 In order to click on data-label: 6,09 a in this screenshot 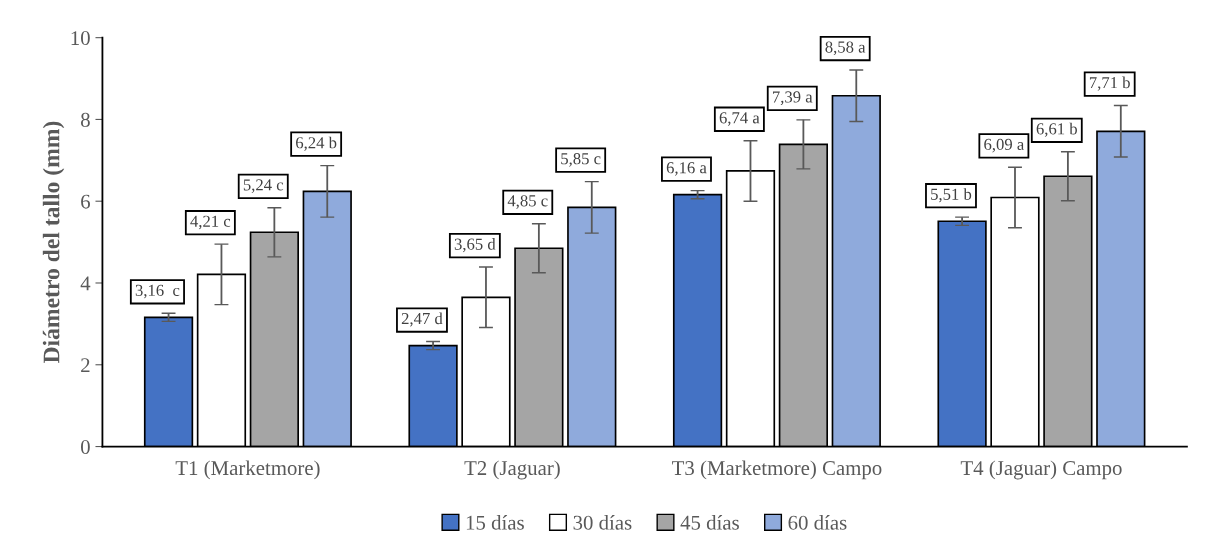, I will do `click(1004, 145)`.